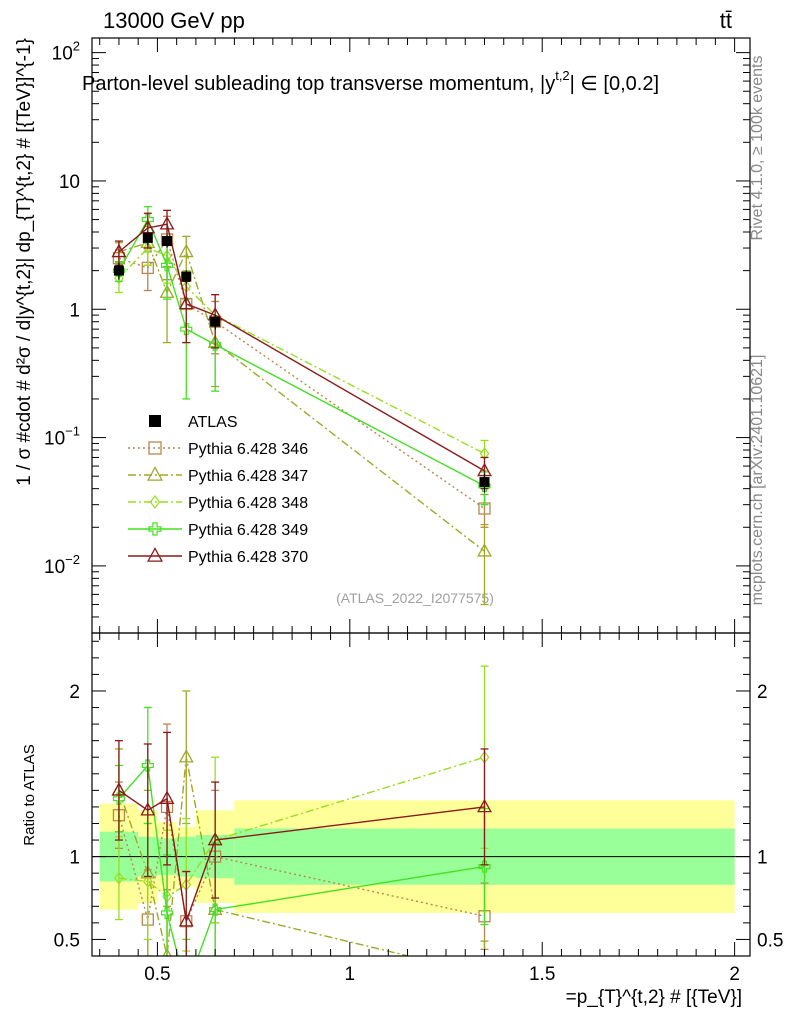 This screenshot has height=1024, width=786. Describe the element at coordinates (76, 46) in the screenshot. I see `y-tick-exponent: 2` at that location.